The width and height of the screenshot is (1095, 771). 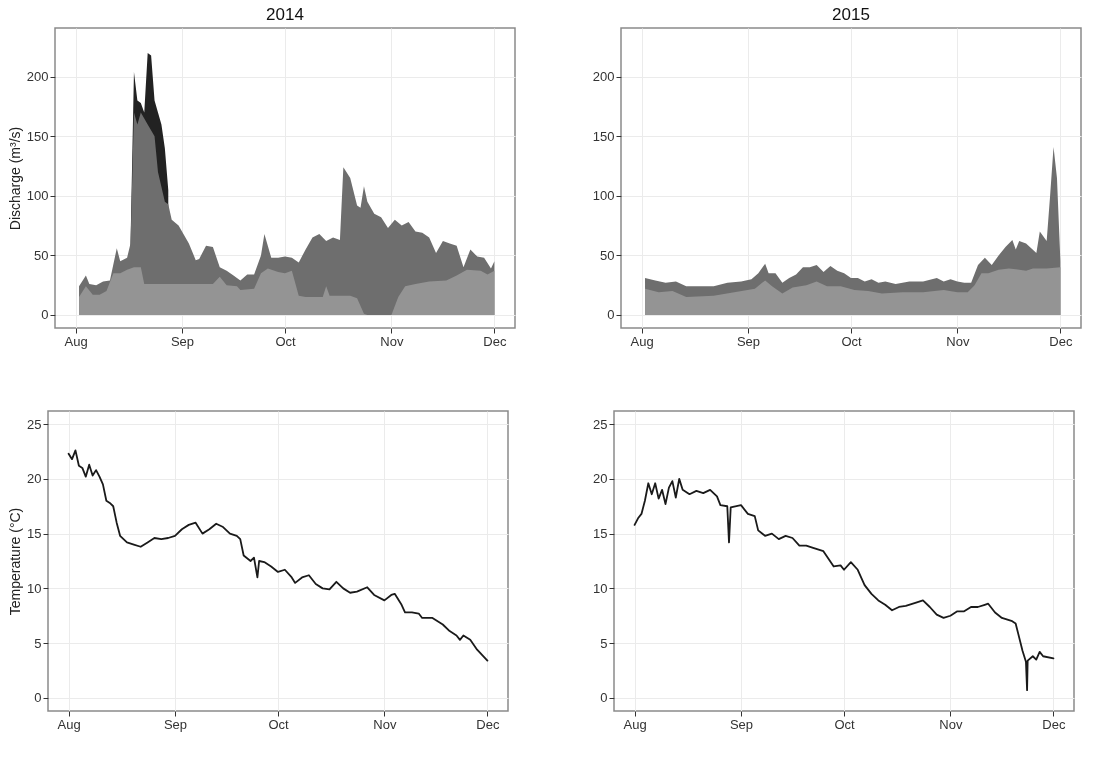 I want to click on y-axis-title: Temperature (°C), so click(x=15, y=561).